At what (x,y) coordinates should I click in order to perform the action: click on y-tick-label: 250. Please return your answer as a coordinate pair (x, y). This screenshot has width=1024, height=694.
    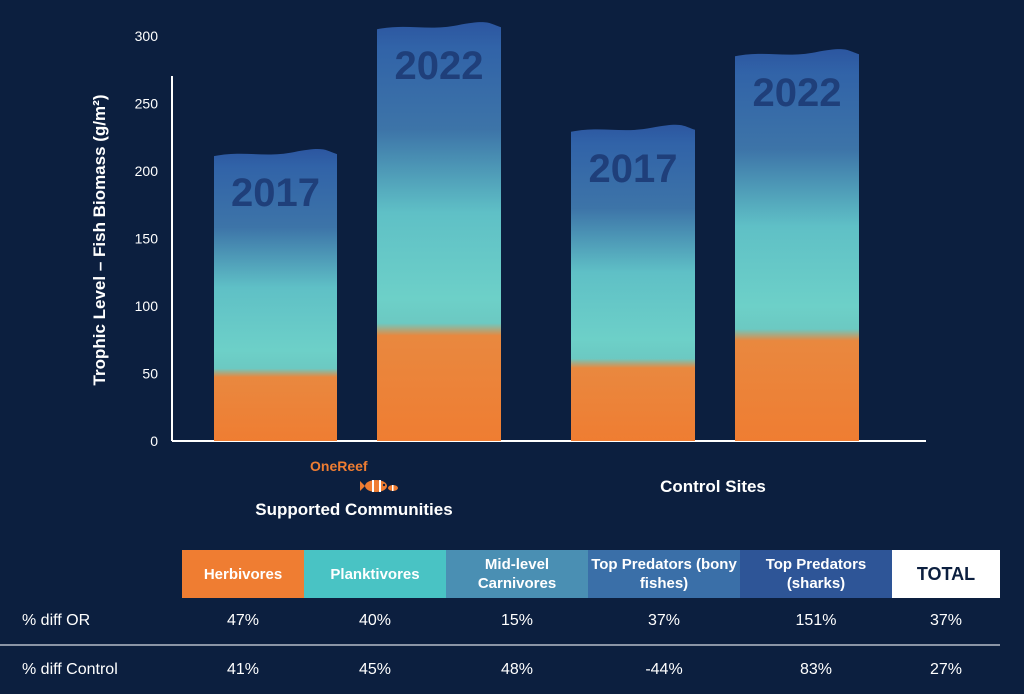
    Looking at the image, I should click on (147, 104).